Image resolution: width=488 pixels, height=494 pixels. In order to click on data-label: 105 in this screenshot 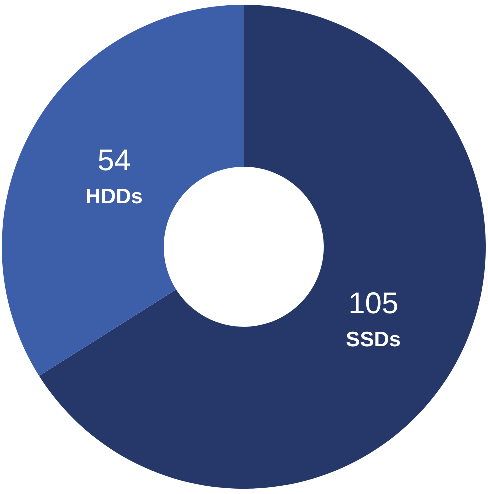, I will do `click(373, 303)`.